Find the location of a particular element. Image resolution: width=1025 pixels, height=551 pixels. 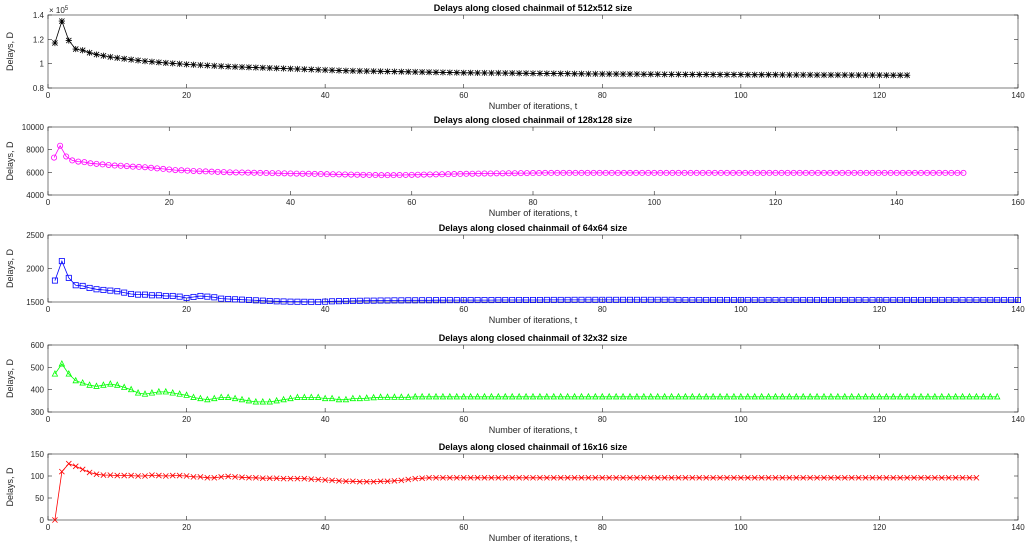

x-tick-label: 100 is located at coordinates (741, 309).